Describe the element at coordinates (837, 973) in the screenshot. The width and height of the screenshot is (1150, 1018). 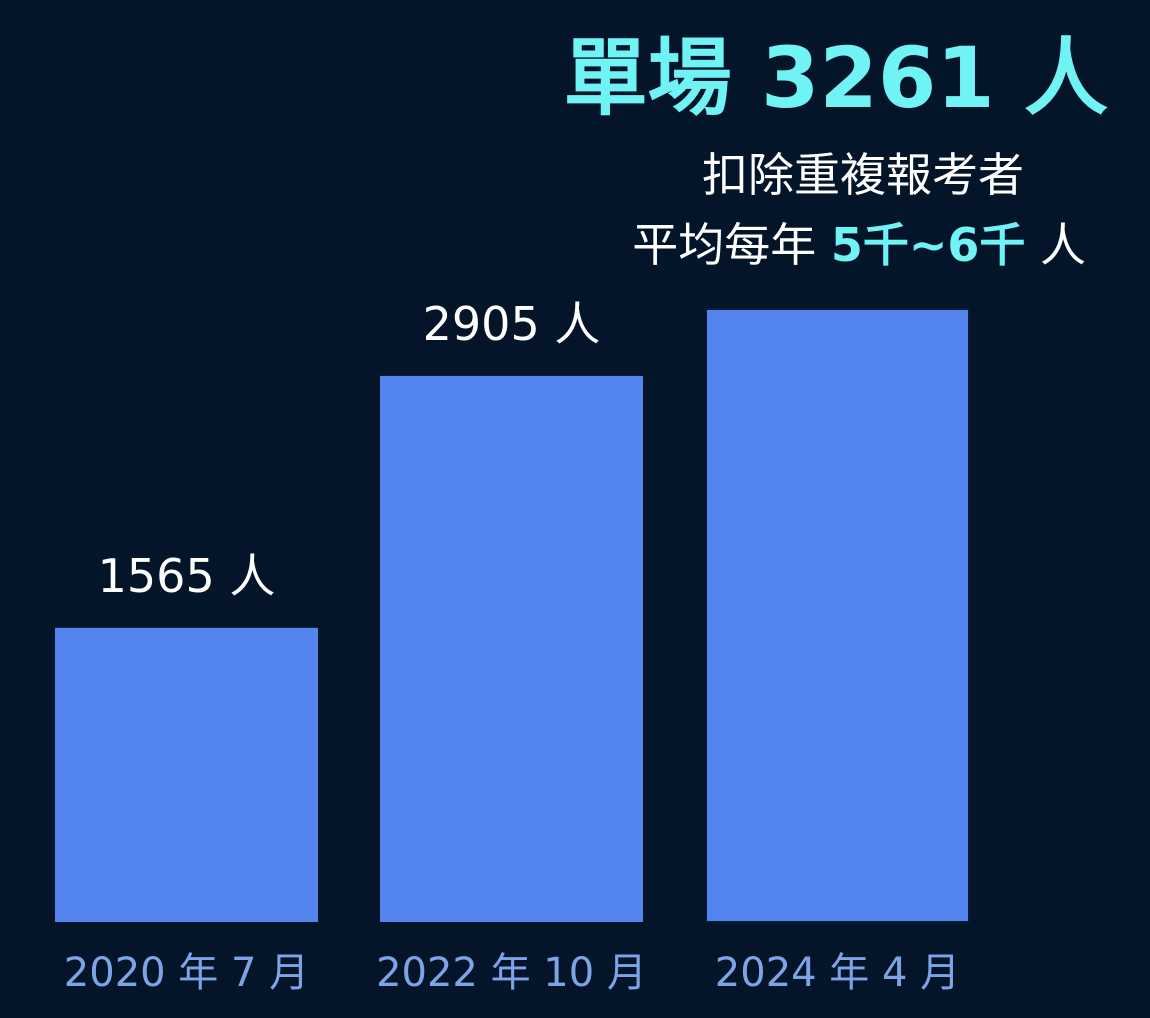
I see `category-label-3: 2024 年 4 月` at that location.